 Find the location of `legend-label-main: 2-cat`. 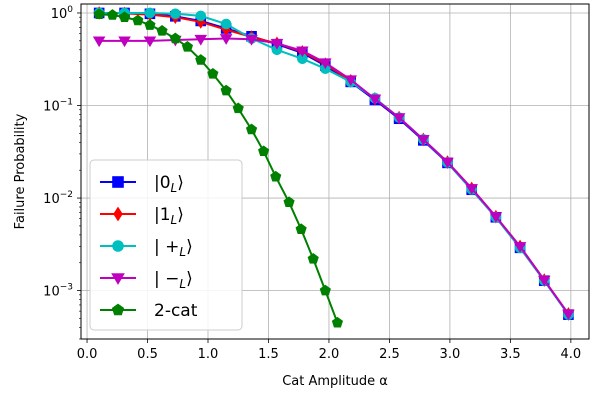

legend-label-main: 2-cat is located at coordinates (176, 311).